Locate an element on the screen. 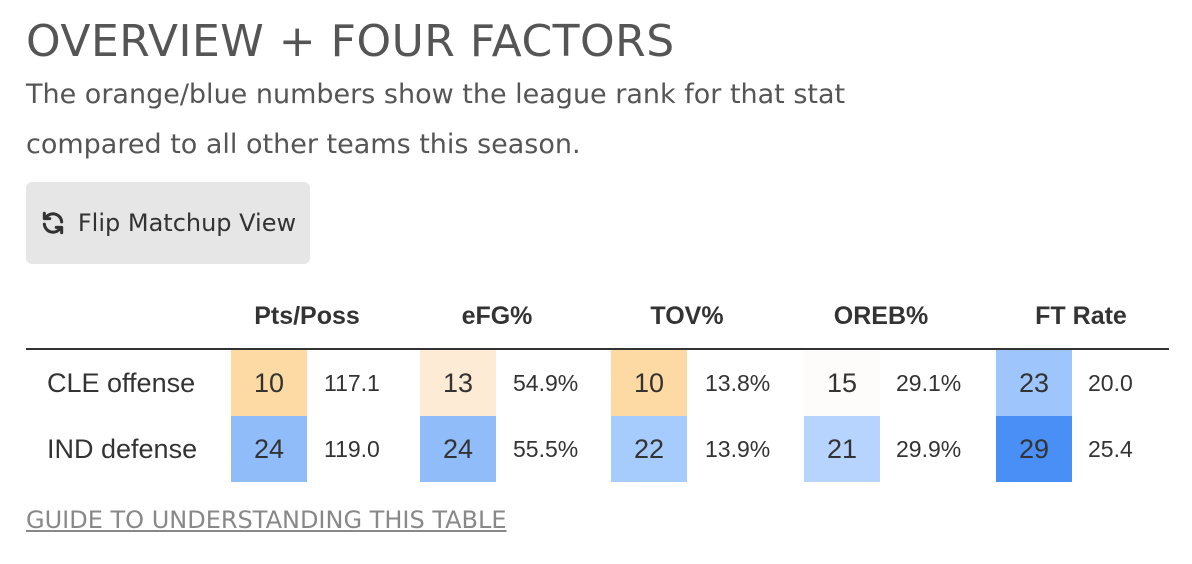  rank-cell: 15 is located at coordinates (842, 383).